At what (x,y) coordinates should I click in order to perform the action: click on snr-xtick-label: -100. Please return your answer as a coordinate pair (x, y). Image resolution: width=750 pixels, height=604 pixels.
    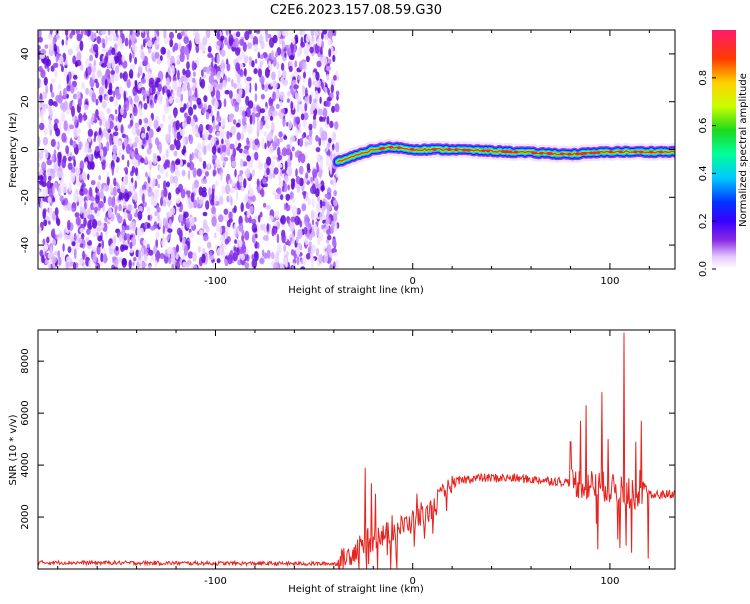
    Looking at the image, I should click on (215, 581).